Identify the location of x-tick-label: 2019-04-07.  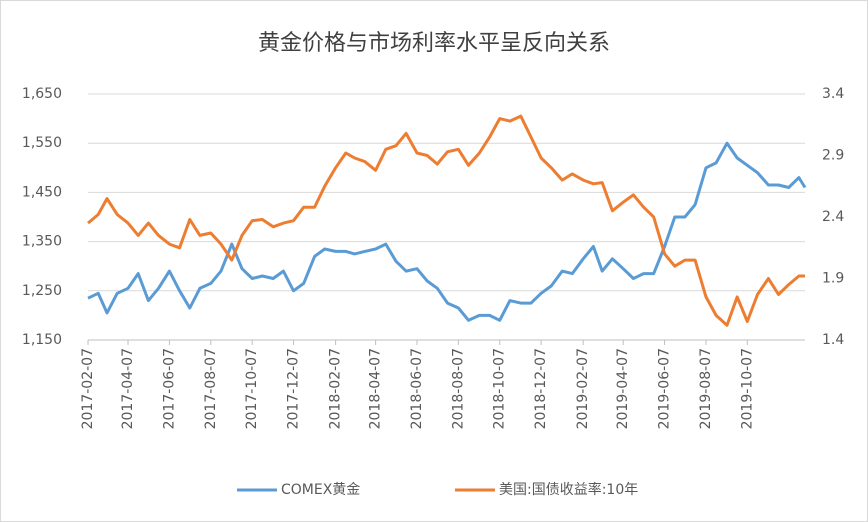
(623, 388).